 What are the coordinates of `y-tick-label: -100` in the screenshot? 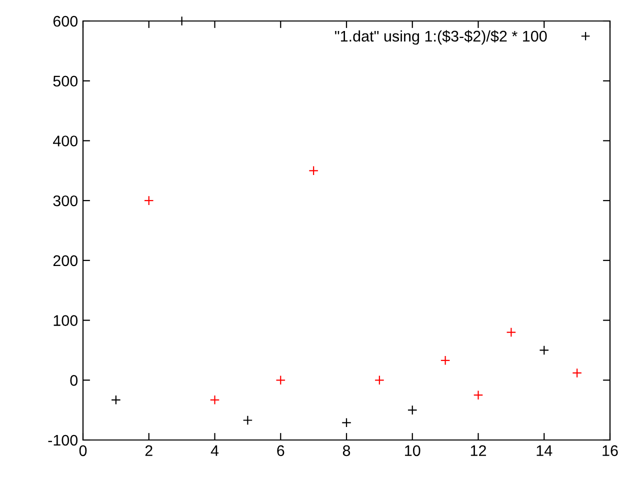 It's located at (63, 440).